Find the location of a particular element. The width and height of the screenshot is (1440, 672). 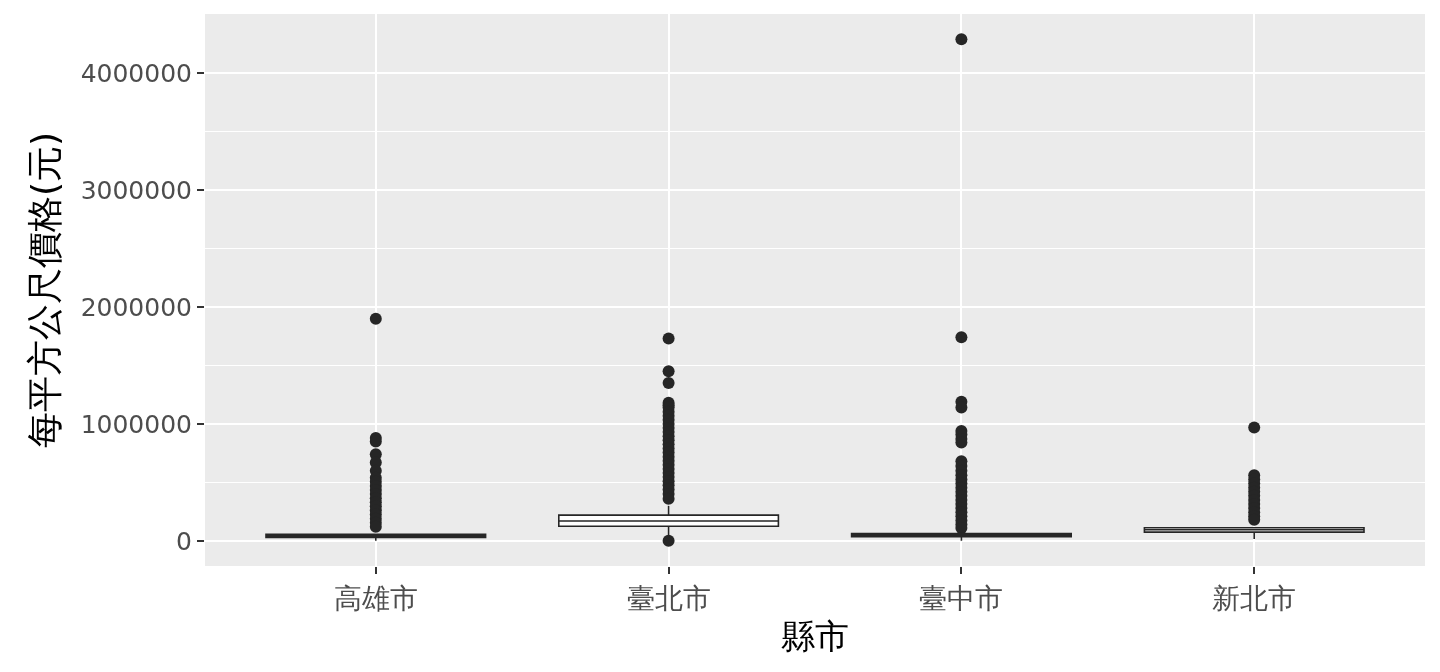

y-tick-label: 1000000 is located at coordinates (136, 424).